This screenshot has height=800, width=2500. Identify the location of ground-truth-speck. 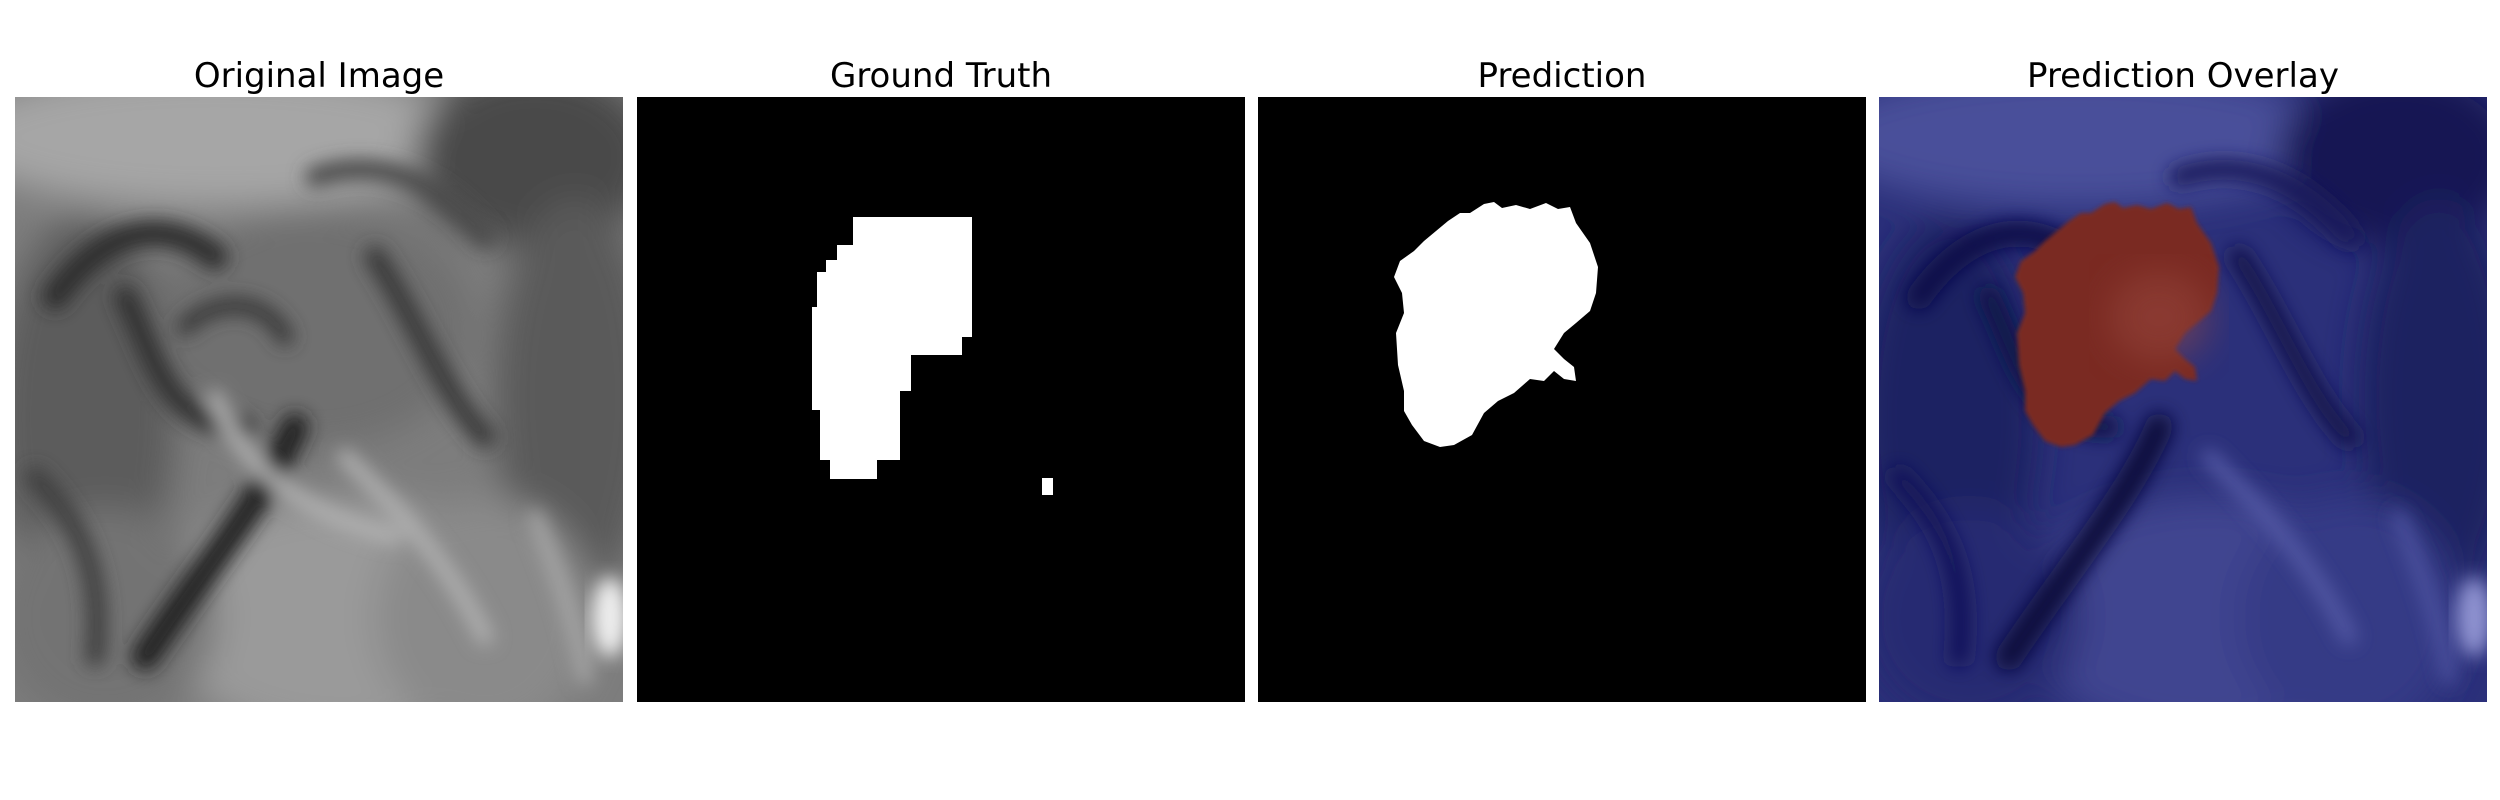
(1047, 486).